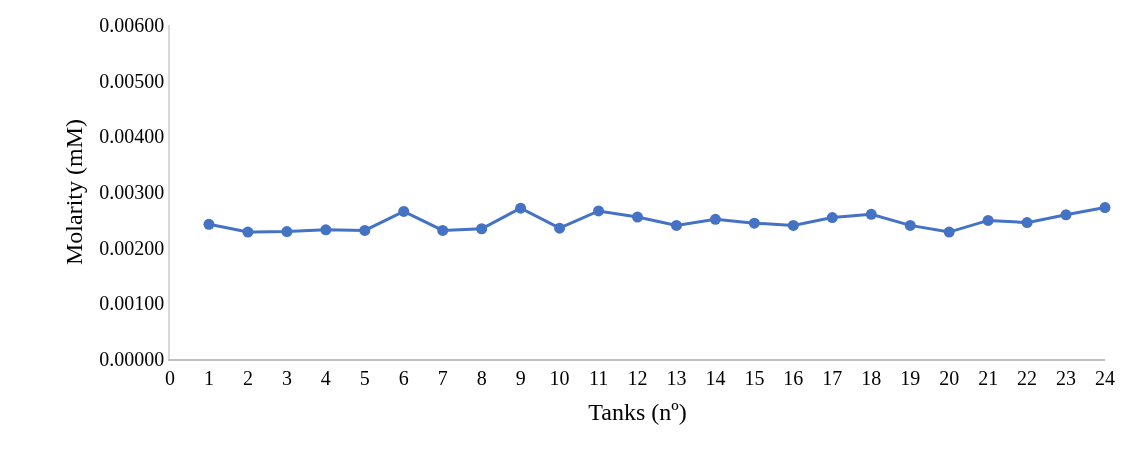 The width and height of the screenshot is (1127, 454). What do you see at coordinates (132, 247) in the screenshot?
I see `y-tick-label: 0.00200` at bounding box center [132, 247].